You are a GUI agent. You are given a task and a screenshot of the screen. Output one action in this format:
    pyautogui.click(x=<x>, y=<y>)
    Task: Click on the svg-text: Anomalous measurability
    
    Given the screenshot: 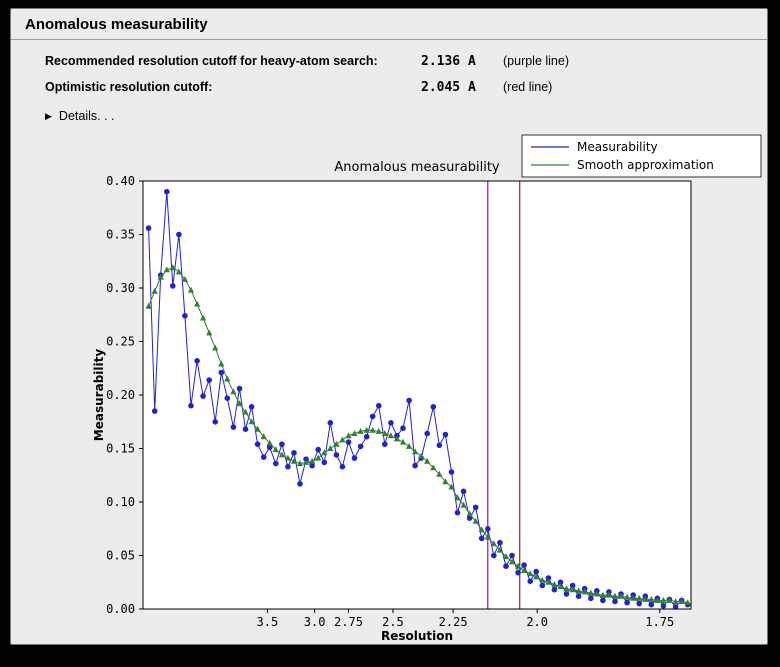 What is the action you would take?
    pyautogui.click(x=417, y=167)
    